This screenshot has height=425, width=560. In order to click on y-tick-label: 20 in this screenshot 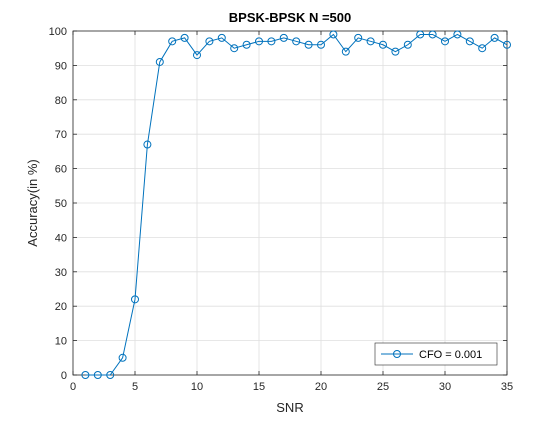, I will do `click(61, 307)`.